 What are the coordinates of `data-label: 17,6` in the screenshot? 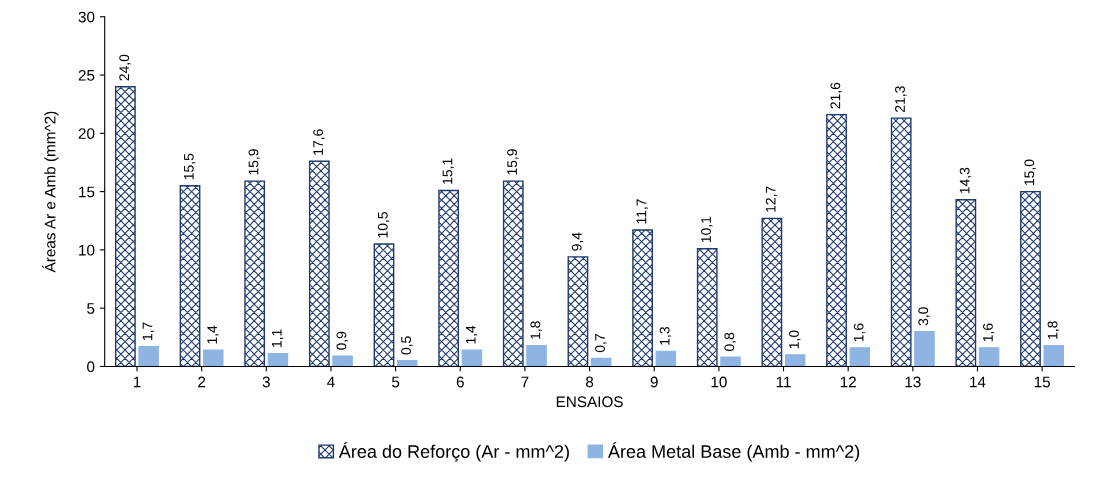 It's located at (319, 142).